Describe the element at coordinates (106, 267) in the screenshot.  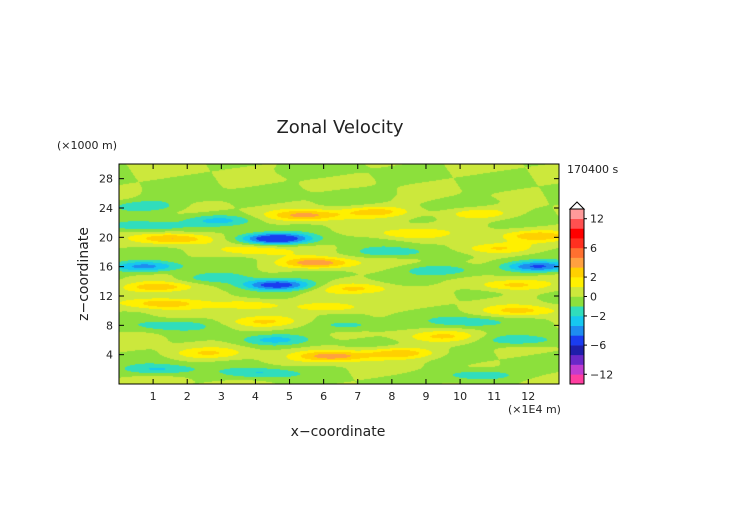
I see `y-tick-label: 16` at that location.